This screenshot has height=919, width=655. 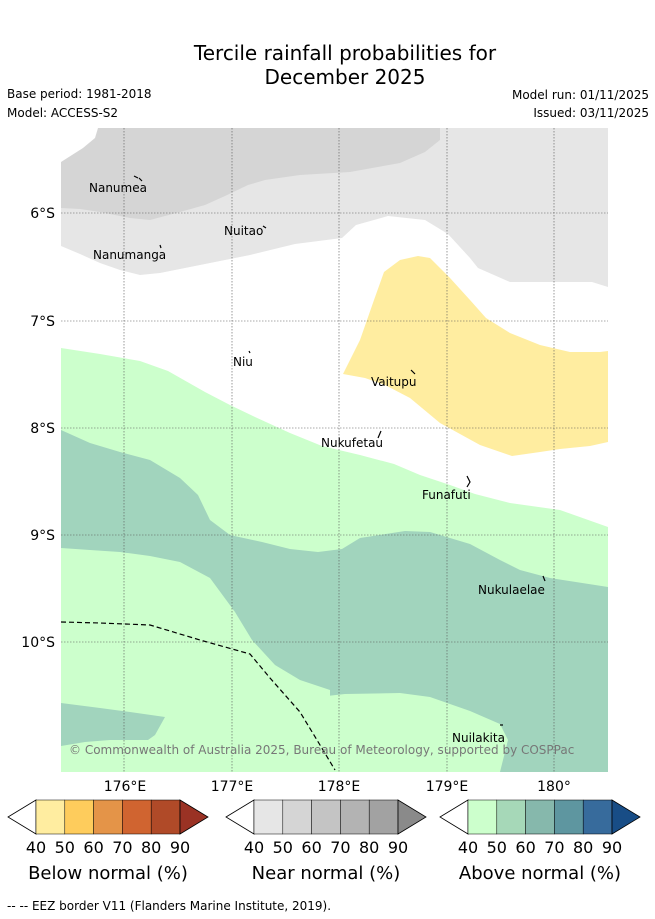 What do you see at coordinates (22, 817) in the screenshot?
I see `below-normal-colorbar-left-arrow` at bounding box center [22, 817].